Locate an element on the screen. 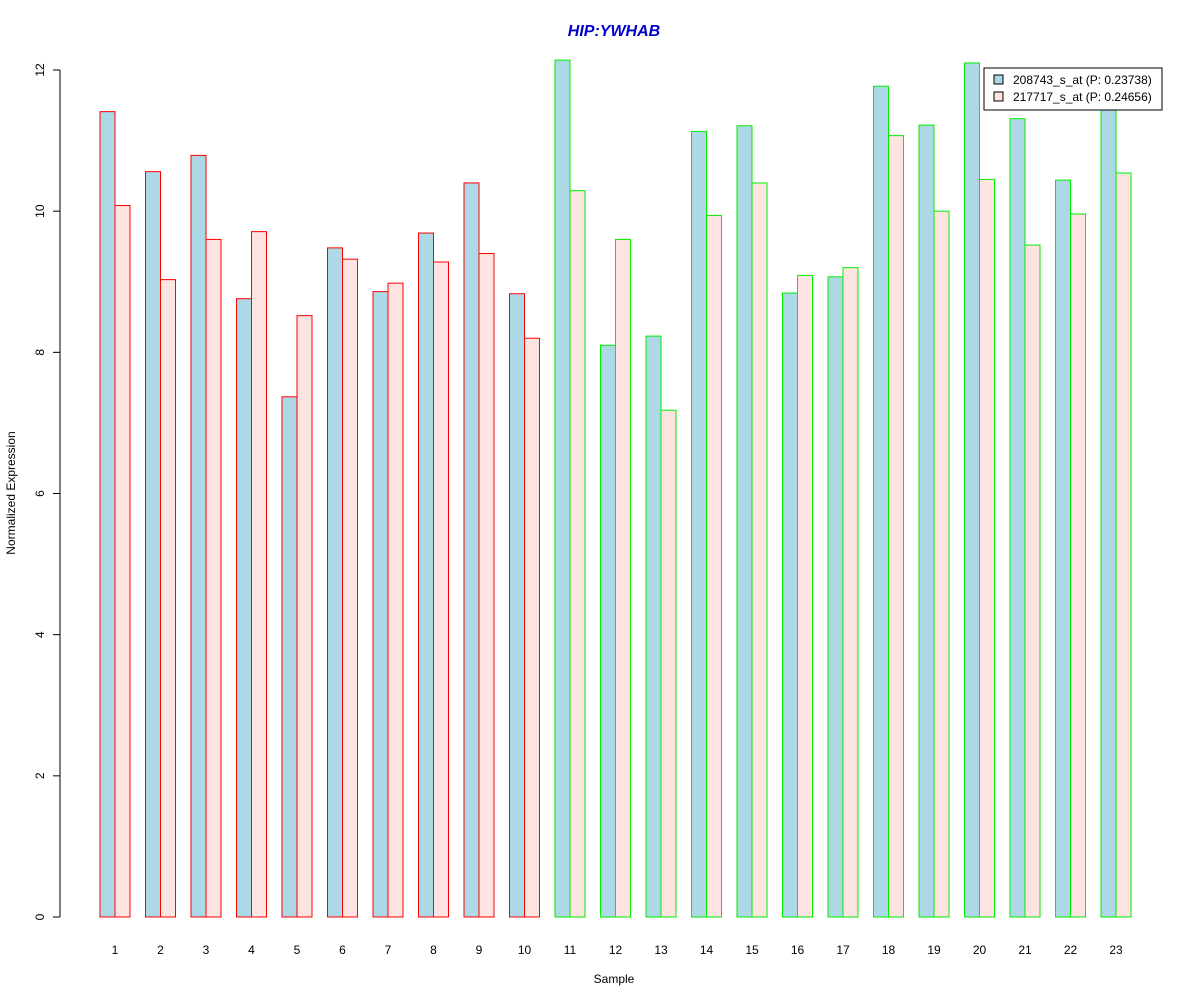 The image size is (1200, 1000). x-tick-label: 3 is located at coordinates (206, 950).